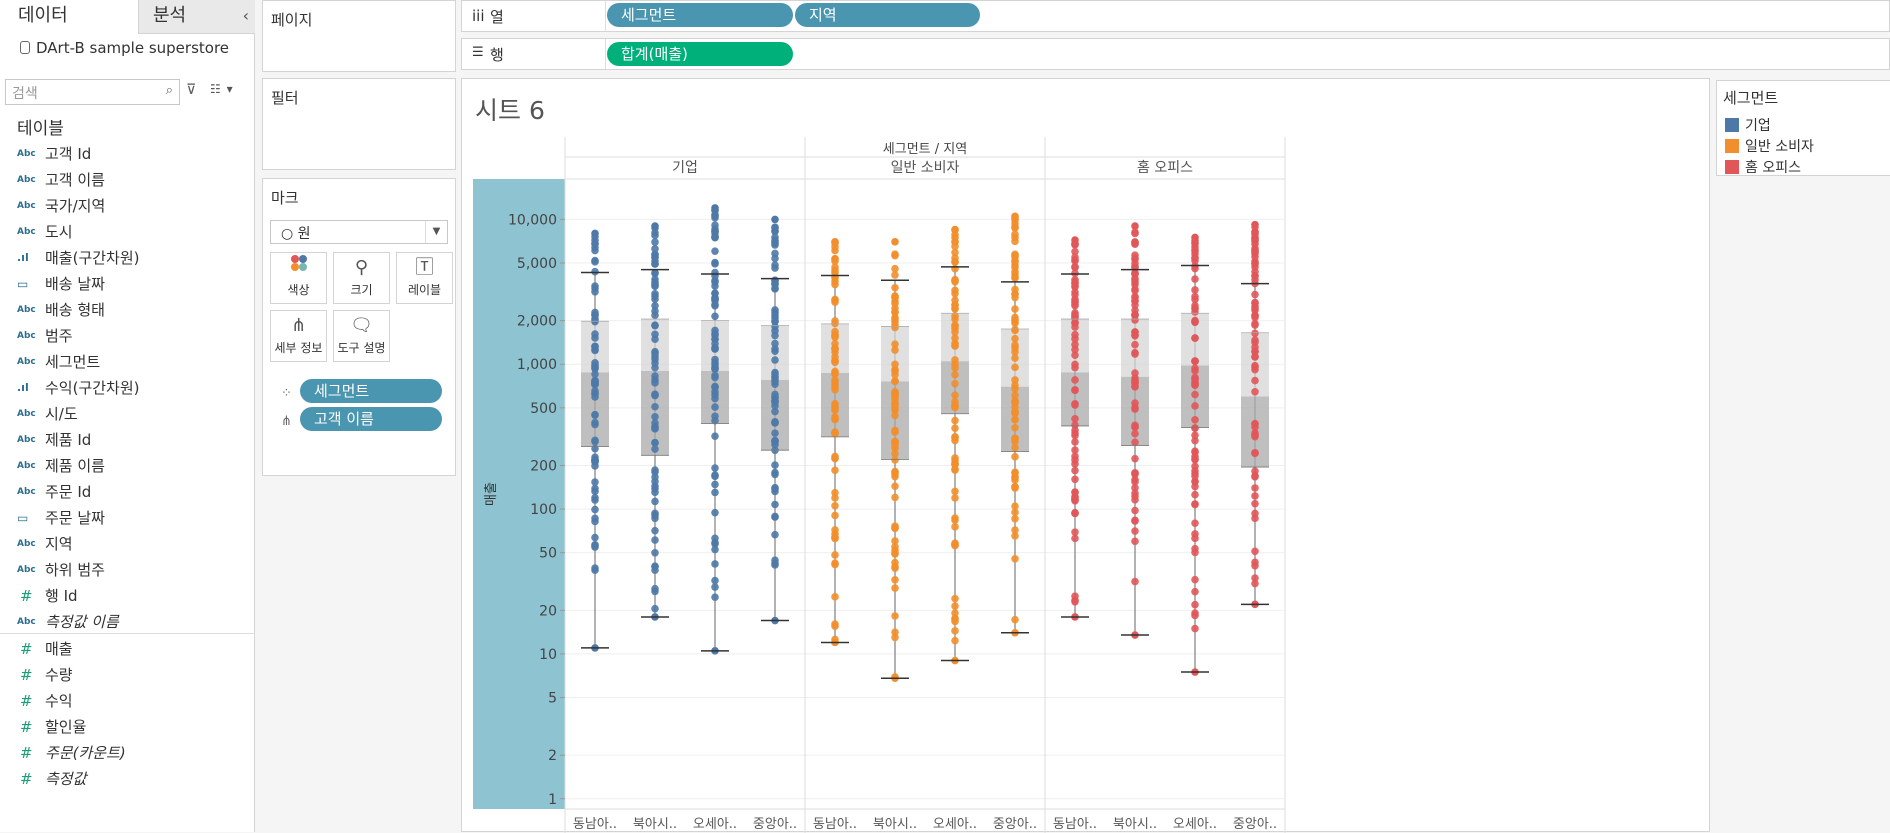 This screenshot has height=833, width=1890. I want to click on view-options-icon: ☷ ▾, so click(222, 89).